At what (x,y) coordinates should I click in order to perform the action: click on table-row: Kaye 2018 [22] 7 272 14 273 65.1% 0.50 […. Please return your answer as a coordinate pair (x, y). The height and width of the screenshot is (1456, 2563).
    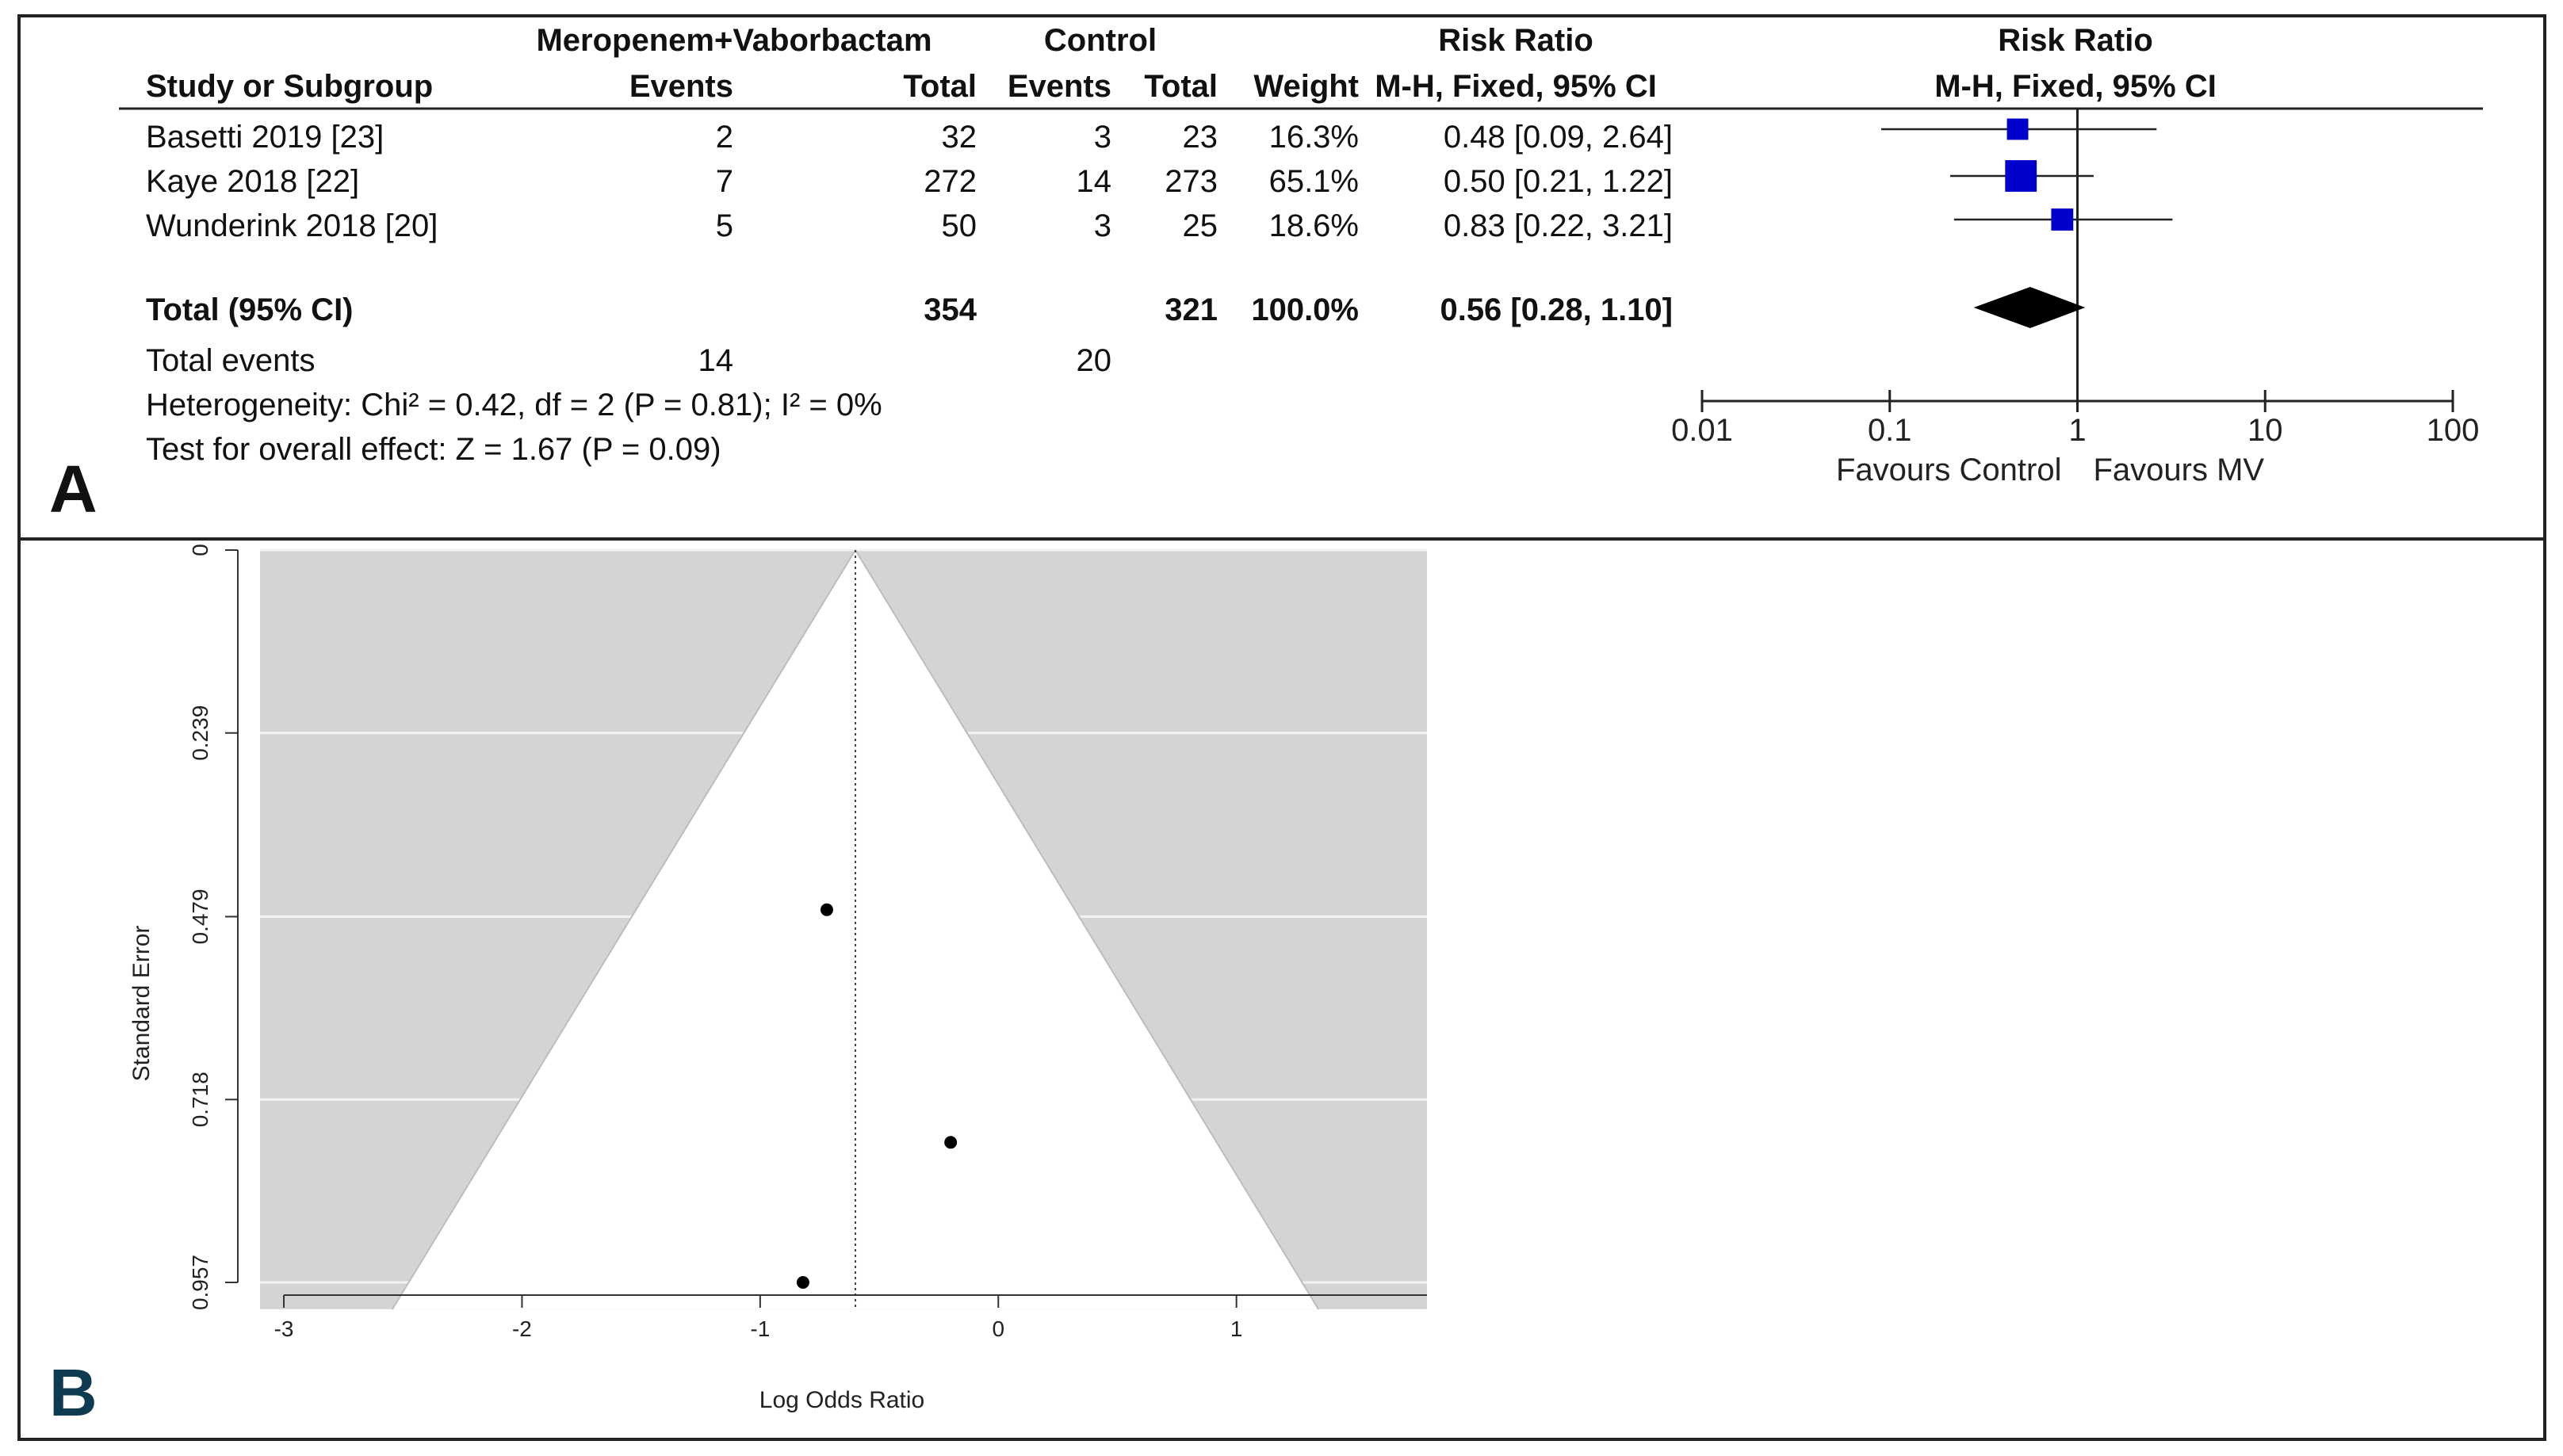
    Looking at the image, I should click on (909, 181).